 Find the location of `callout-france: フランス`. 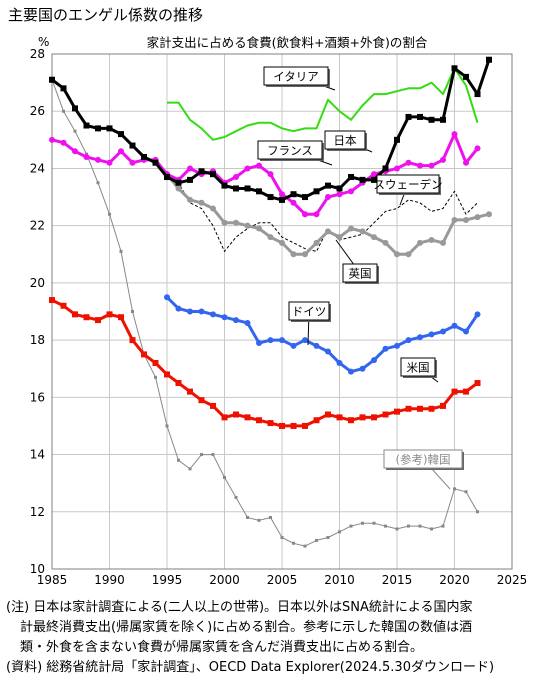

callout-france: フランス is located at coordinates (295, 153).